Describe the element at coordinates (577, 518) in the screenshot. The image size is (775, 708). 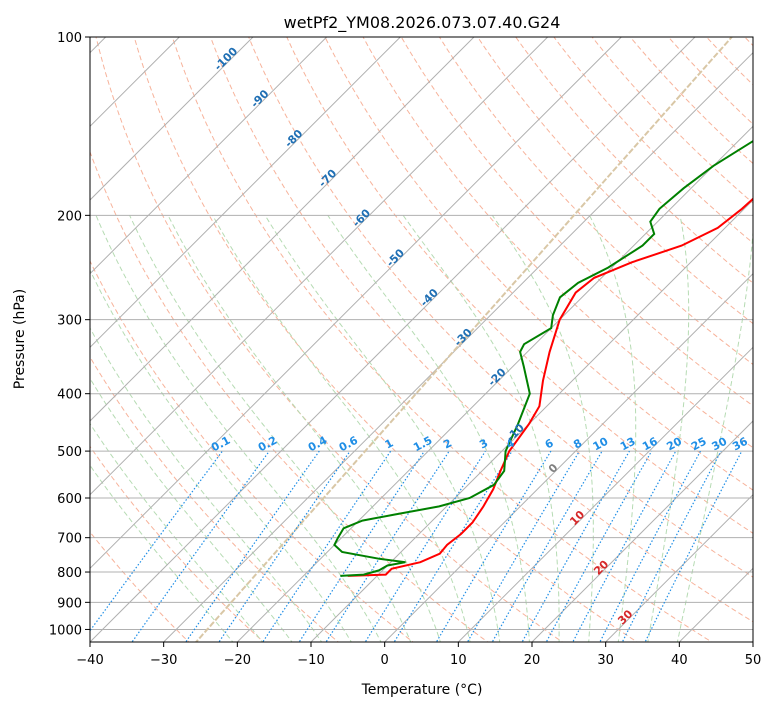
I see `isotherm-label: 10` at that location.